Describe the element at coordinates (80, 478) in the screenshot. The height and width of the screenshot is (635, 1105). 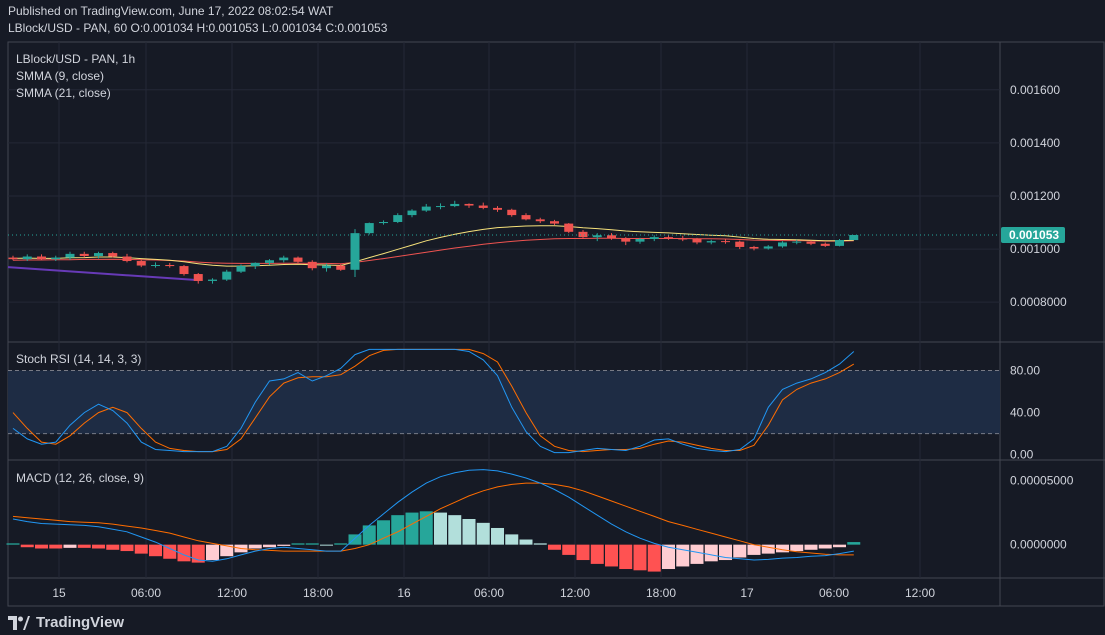
I see `macd-pane-title: MACD (12, 26, close, 9)` at that location.